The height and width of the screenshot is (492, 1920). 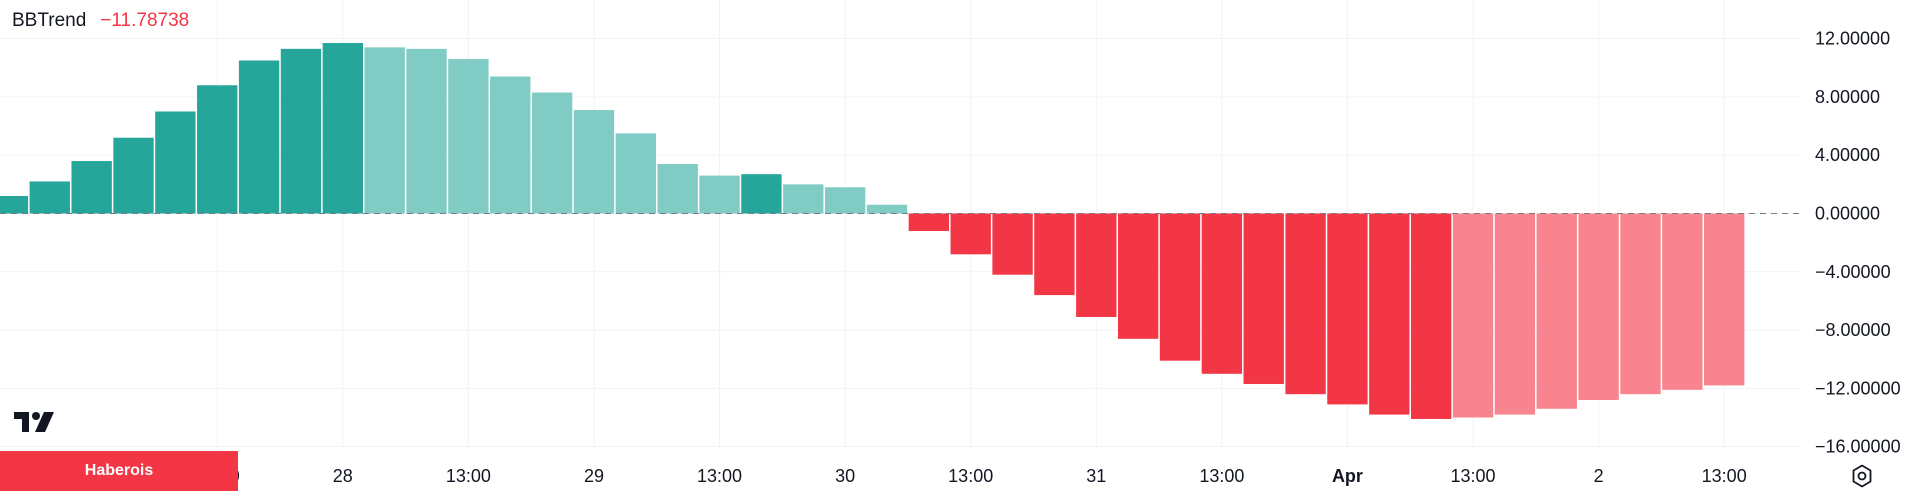 I want to click on indicator-value: −11.78738, so click(x=145, y=20).